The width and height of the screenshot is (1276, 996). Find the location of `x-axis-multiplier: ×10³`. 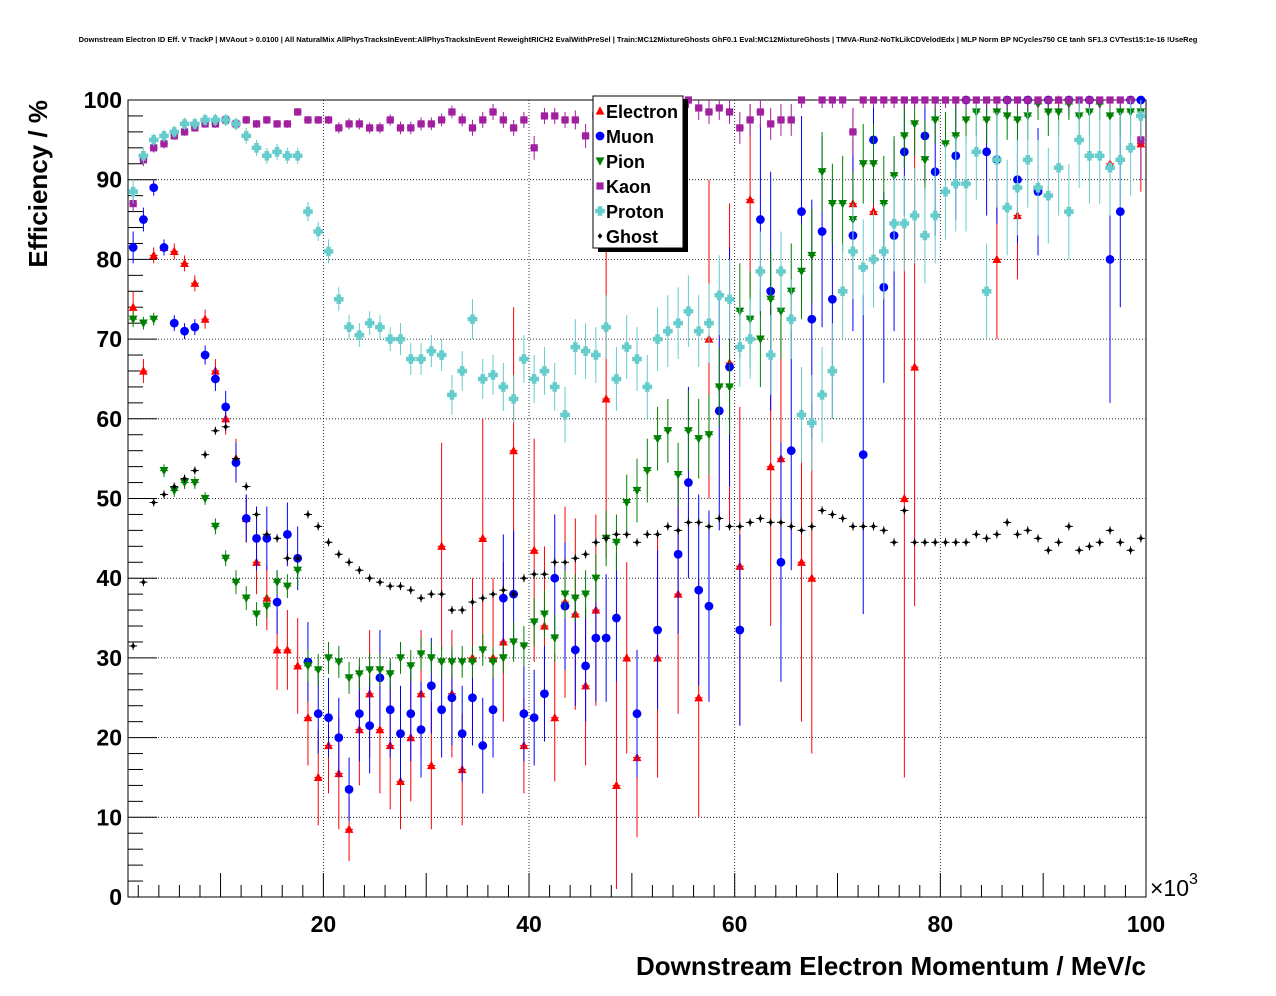

x-axis-multiplier: ×10³ is located at coordinates (1174, 886).